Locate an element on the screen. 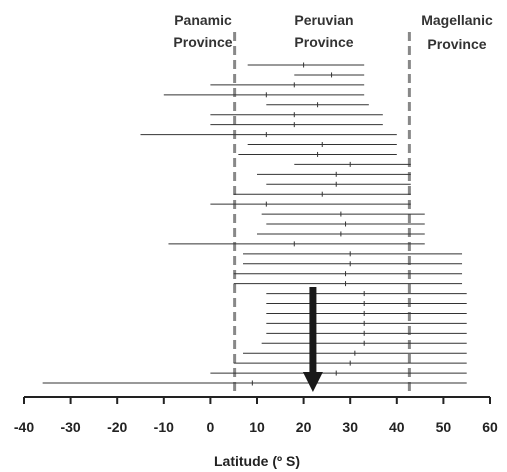 The height and width of the screenshot is (472, 507). arrow-shaft is located at coordinates (313, 331).